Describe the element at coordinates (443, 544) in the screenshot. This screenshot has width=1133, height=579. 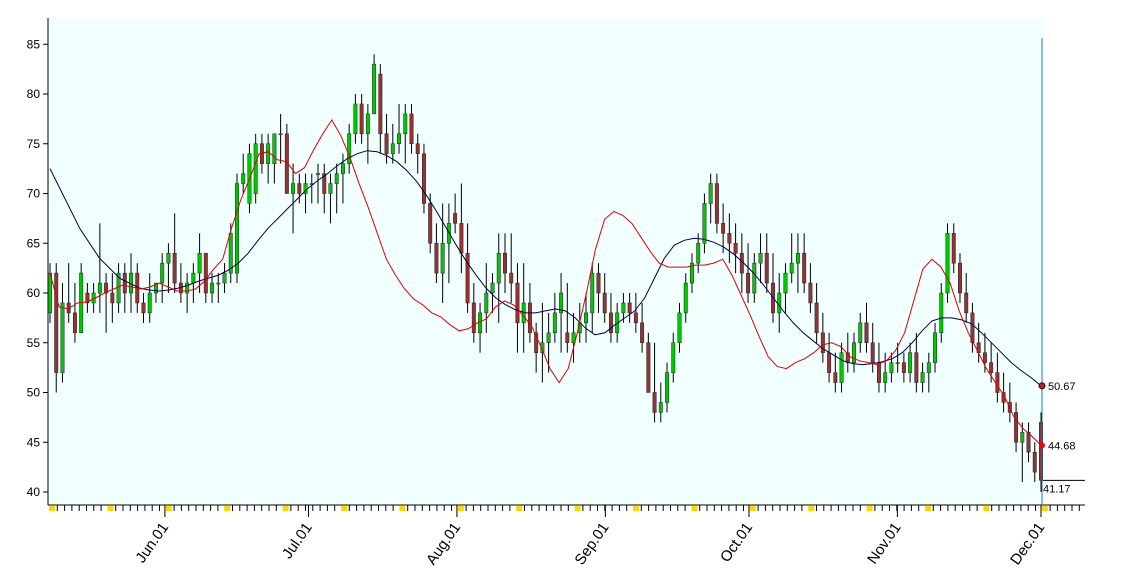
I see `x-tick-label: Aug.01` at that location.